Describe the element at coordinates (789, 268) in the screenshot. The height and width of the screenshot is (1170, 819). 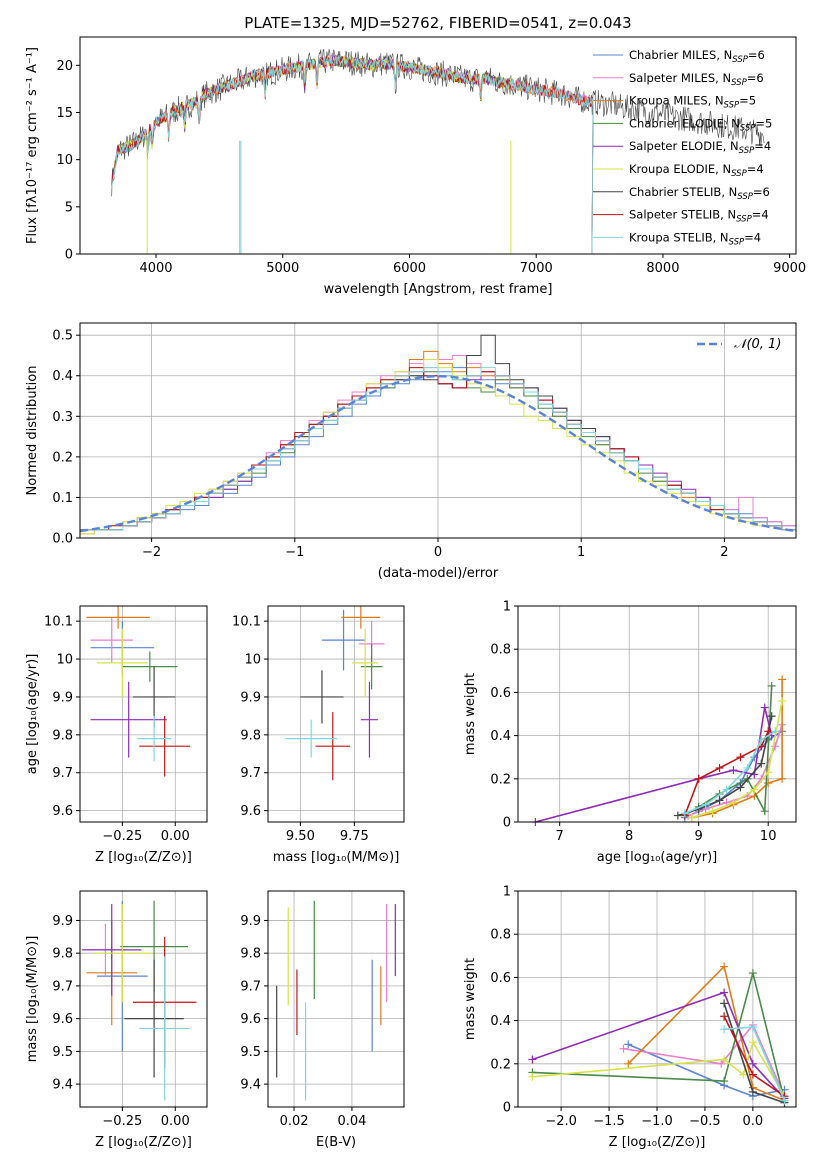
I see `x-tick-label: 9000` at that location.